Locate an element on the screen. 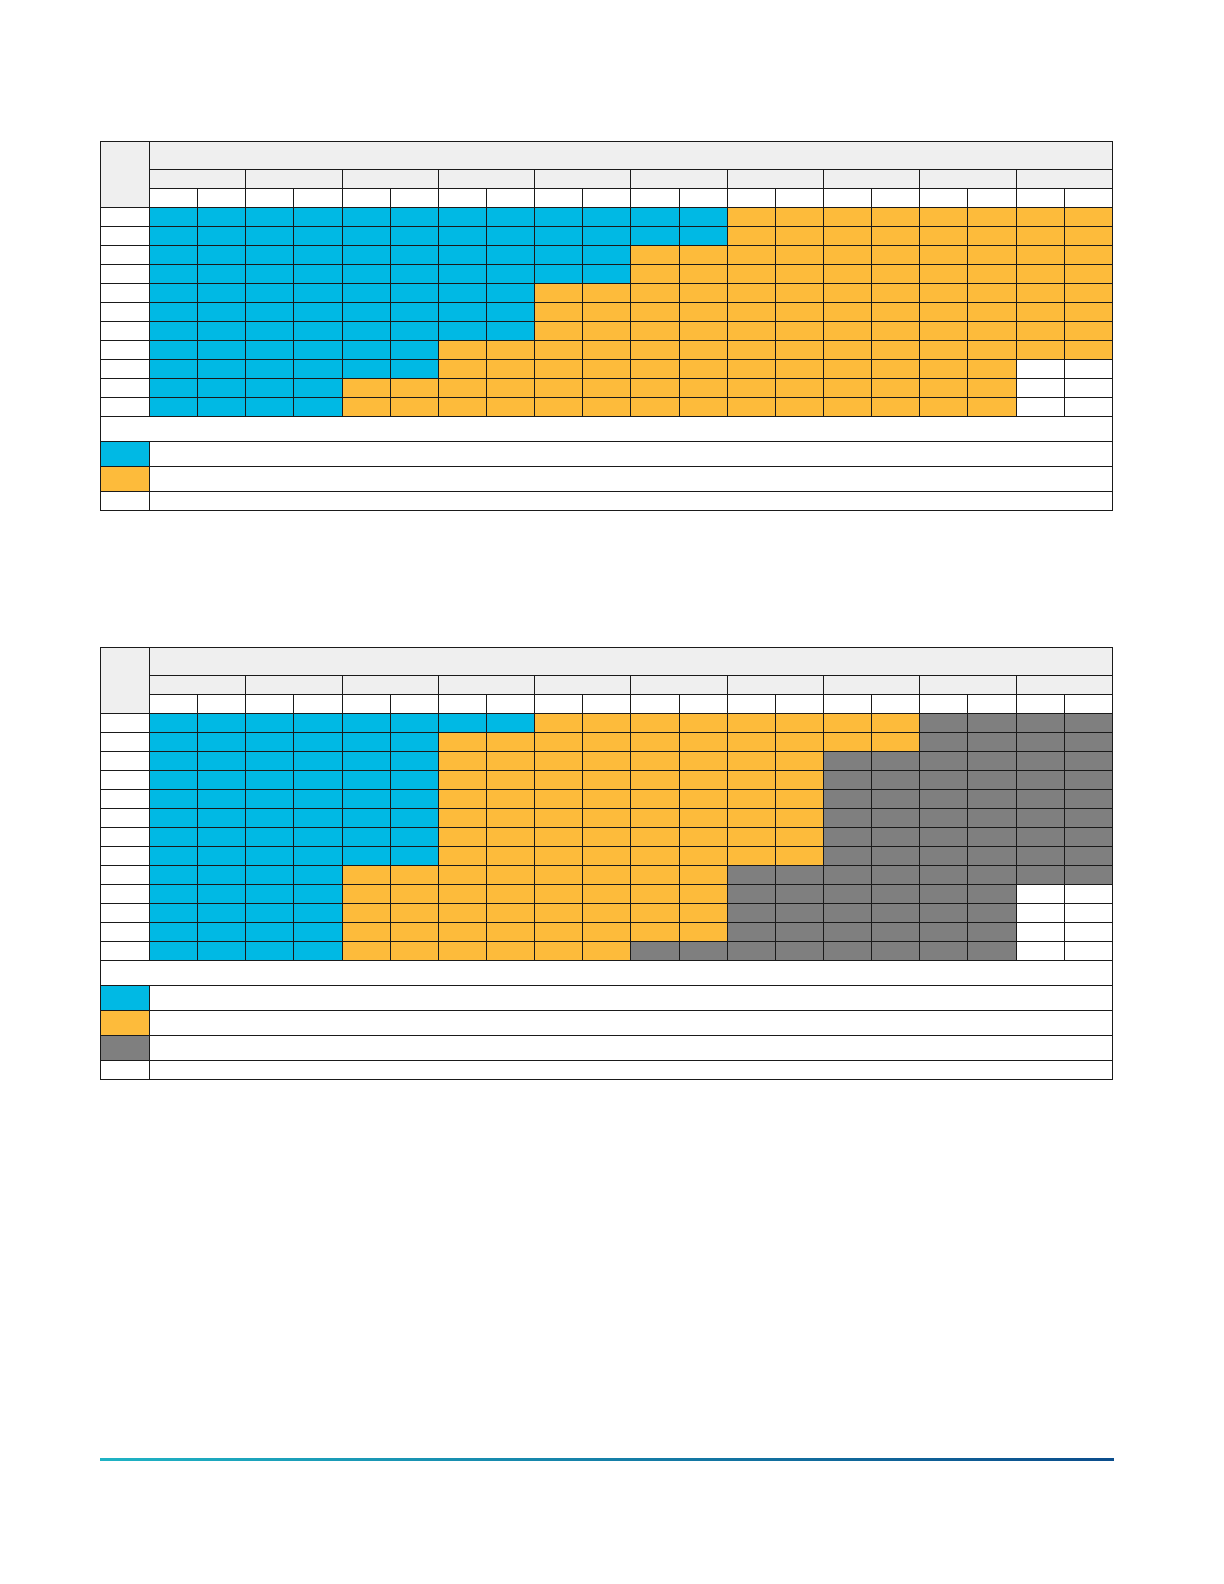  top-header-cell is located at coordinates (631, 155).